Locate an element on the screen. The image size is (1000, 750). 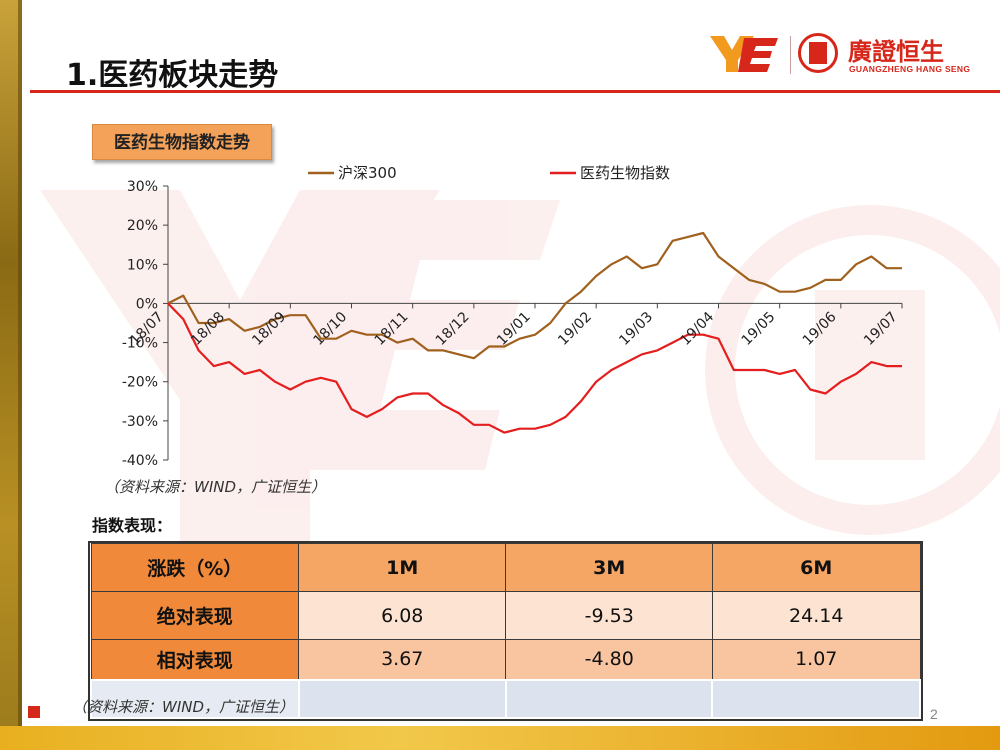
y-tick-label: -30% is located at coordinates (140, 422).